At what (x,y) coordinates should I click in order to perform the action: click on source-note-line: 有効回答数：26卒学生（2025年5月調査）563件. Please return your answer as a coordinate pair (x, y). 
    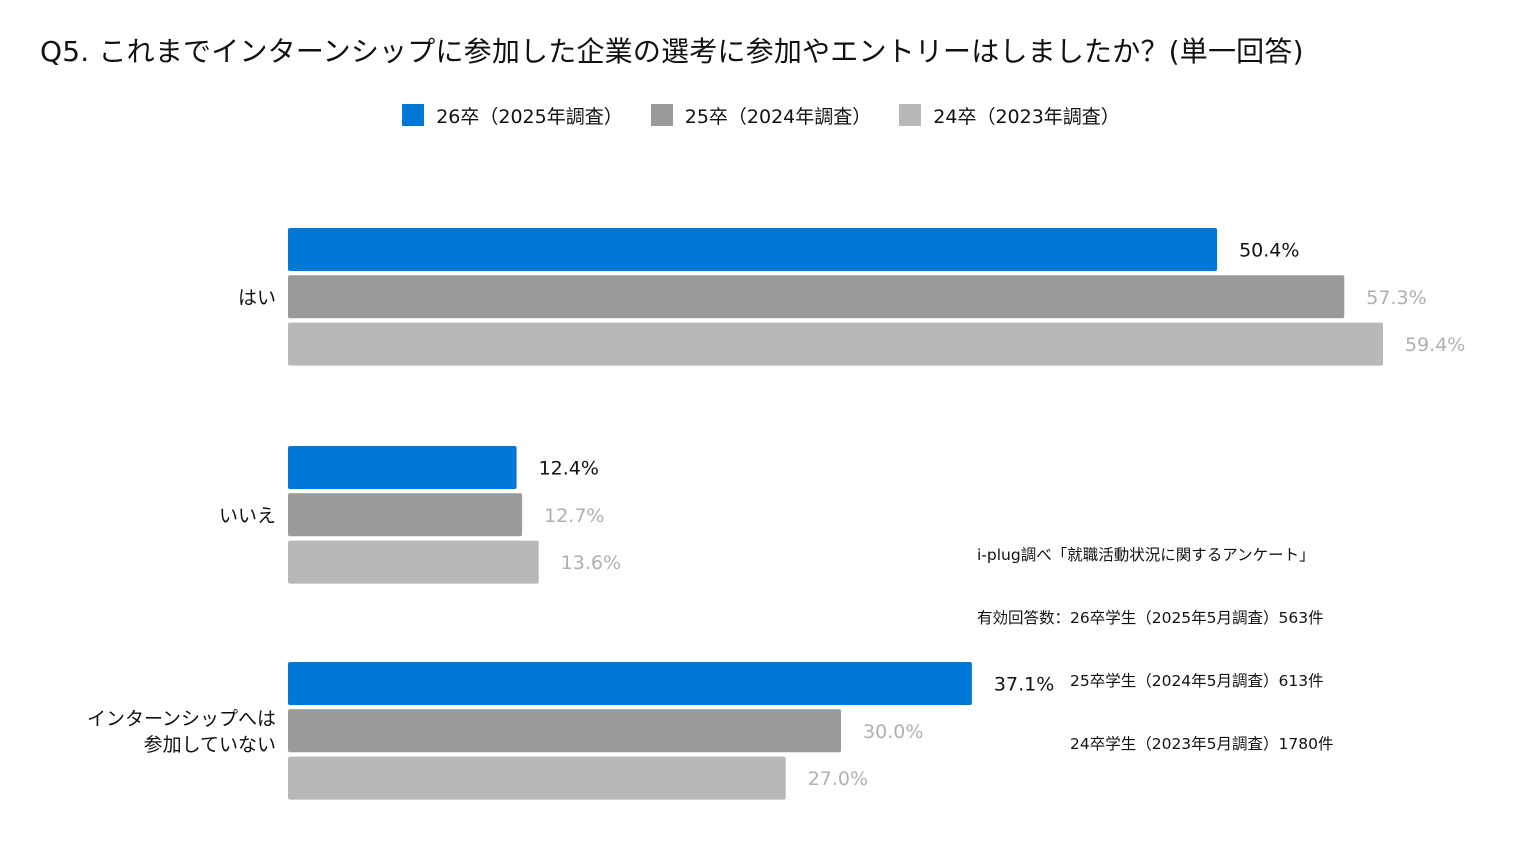
    Looking at the image, I should click on (1150, 618).